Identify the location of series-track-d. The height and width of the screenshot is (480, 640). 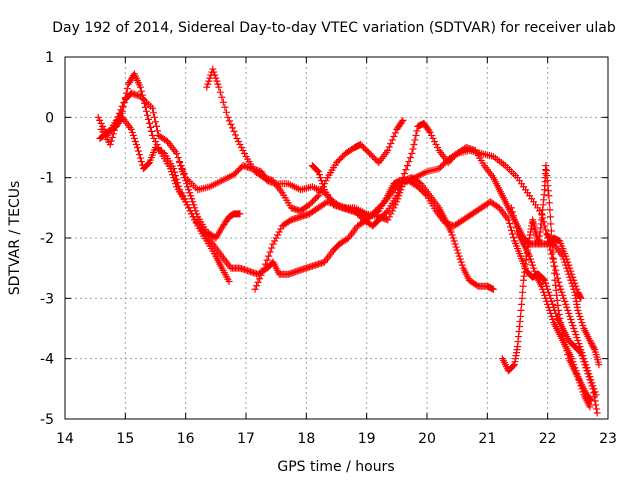
(210, 200).